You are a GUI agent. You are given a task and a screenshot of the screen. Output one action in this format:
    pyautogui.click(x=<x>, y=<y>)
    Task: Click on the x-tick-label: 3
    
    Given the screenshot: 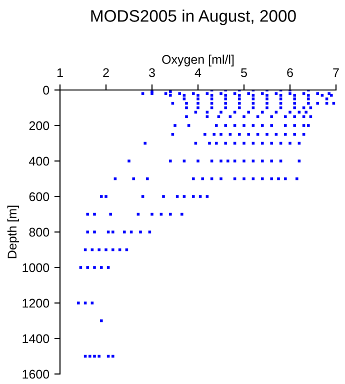 What is the action you would take?
    pyautogui.click(x=152, y=73)
    